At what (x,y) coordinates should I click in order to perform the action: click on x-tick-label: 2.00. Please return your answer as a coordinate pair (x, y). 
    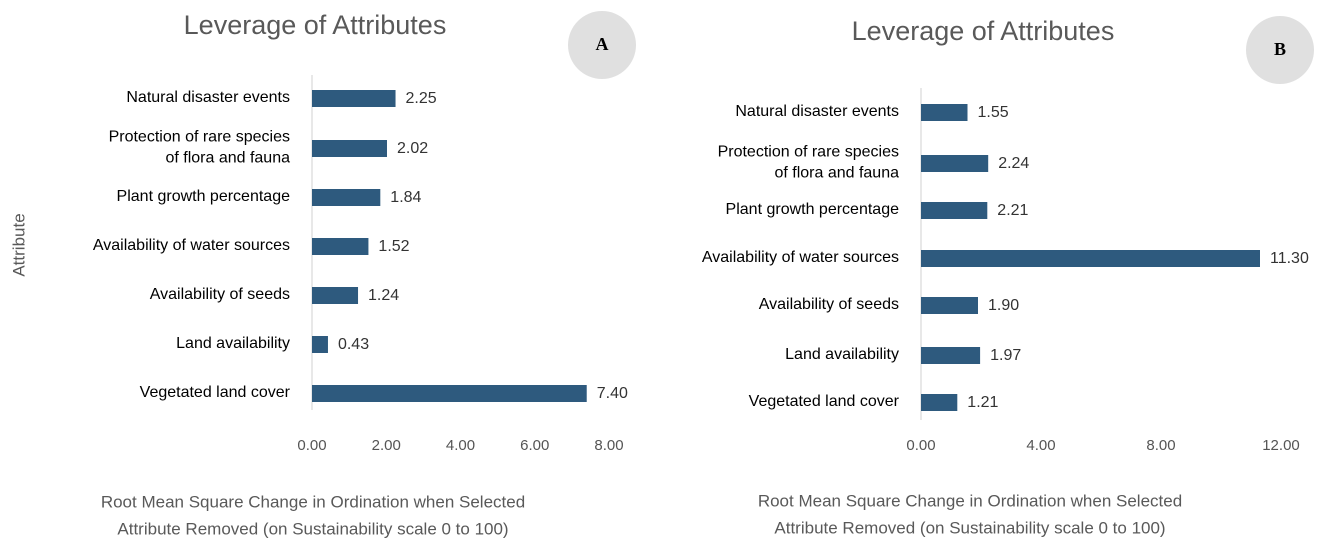
    Looking at the image, I should click on (386, 445).